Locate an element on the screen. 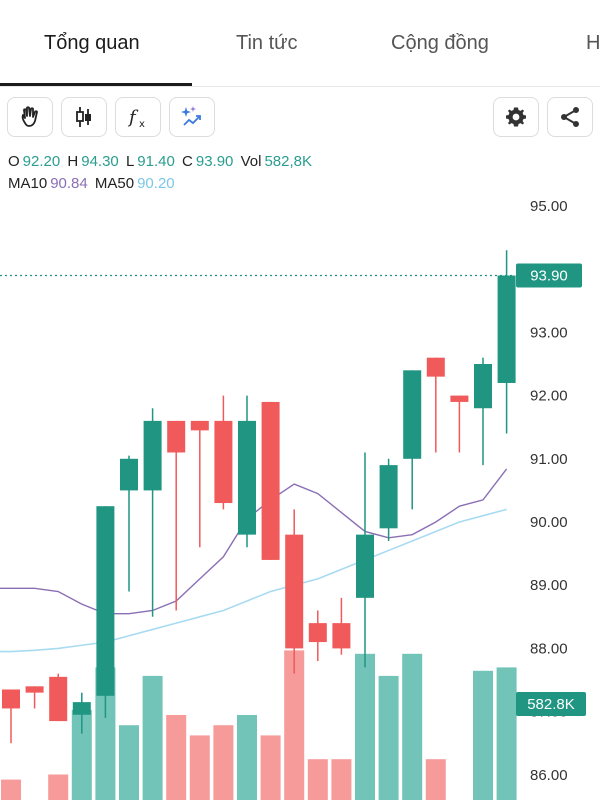 The image size is (600, 800). ohlc-legend: O 92.20 H 94.30 L 91.40 C 93.90 Vol 582,8K is located at coordinates (161, 161).